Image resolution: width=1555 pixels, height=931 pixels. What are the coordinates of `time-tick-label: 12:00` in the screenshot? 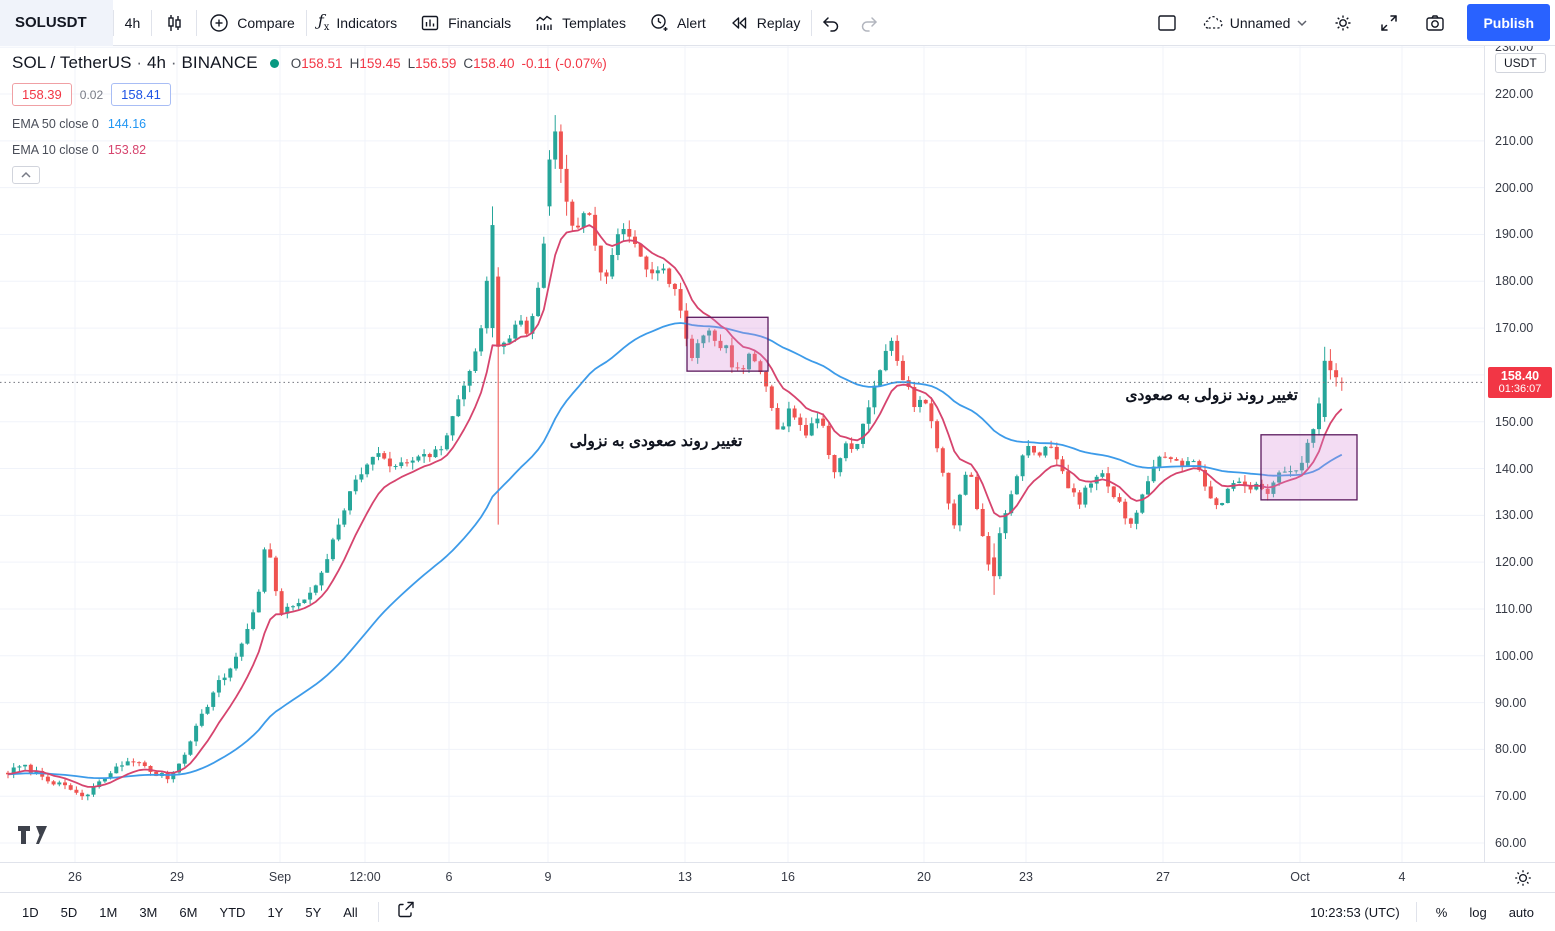 It's located at (365, 877).